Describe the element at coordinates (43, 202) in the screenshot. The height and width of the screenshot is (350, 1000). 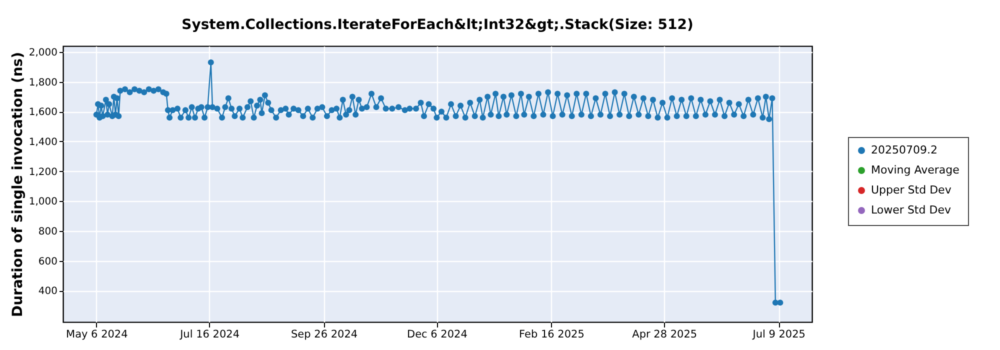
I see `y-tick-label: 1,000` at that location.